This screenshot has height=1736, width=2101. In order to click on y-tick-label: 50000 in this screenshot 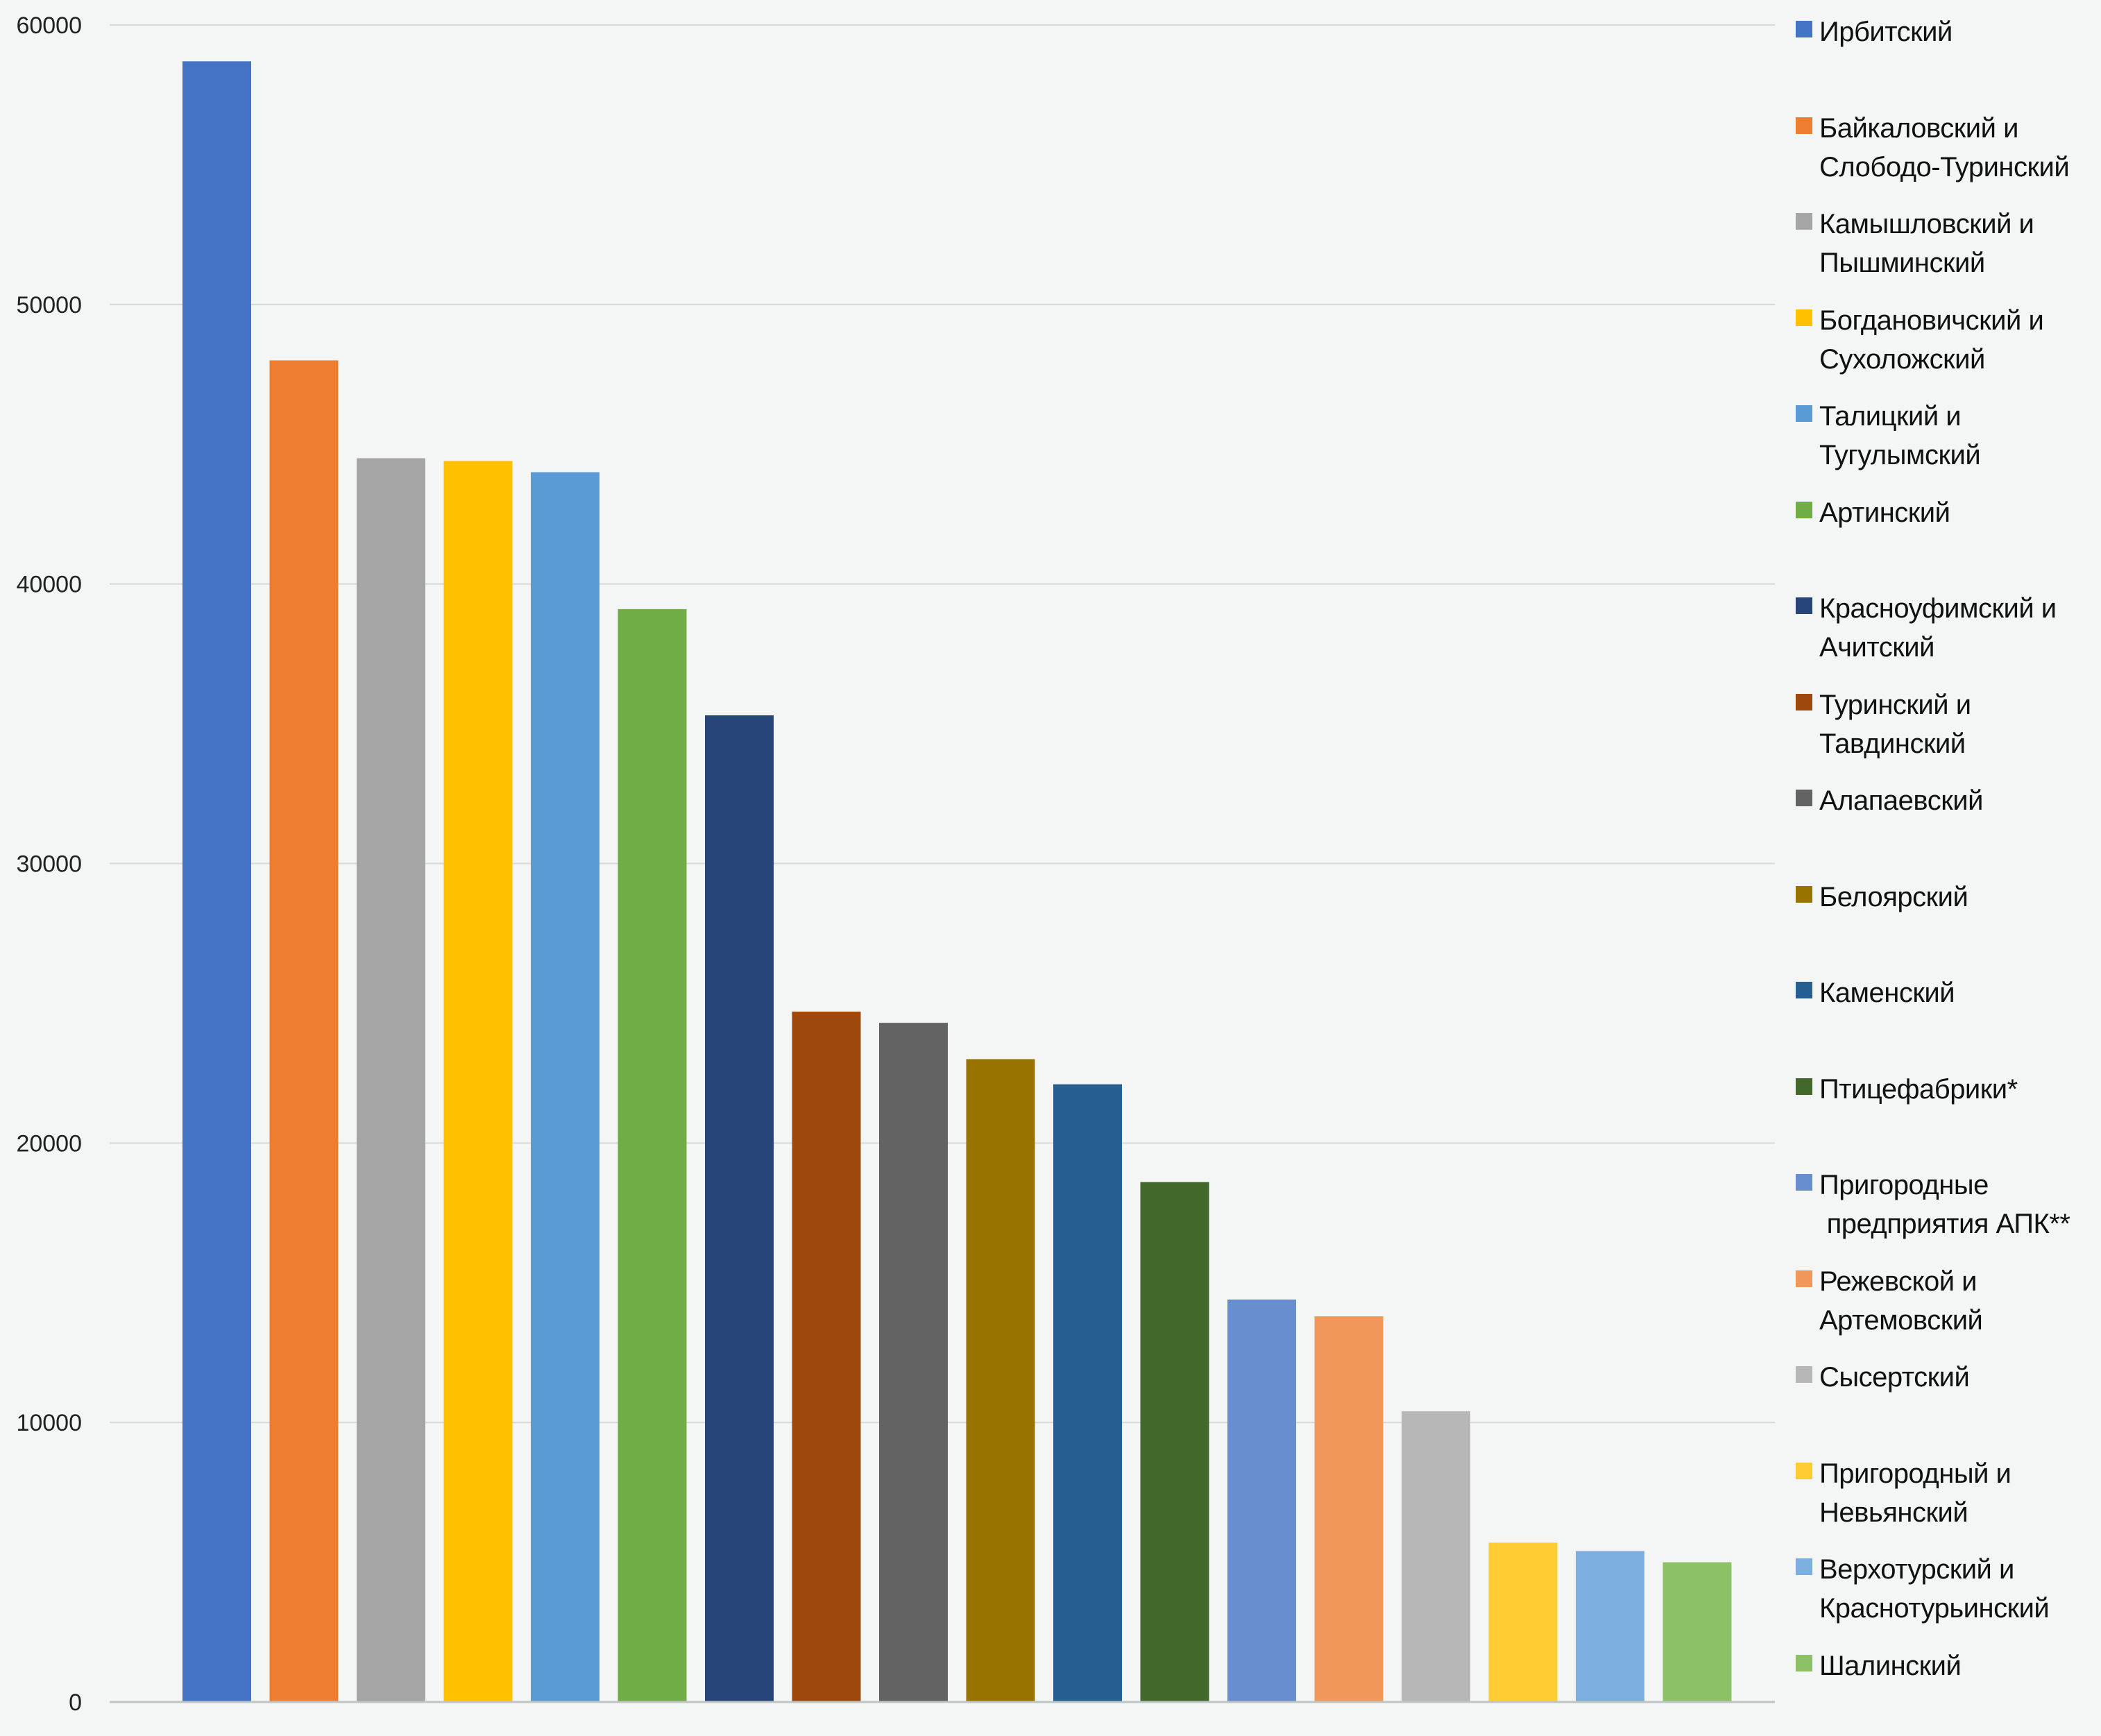, I will do `click(49, 305)`.